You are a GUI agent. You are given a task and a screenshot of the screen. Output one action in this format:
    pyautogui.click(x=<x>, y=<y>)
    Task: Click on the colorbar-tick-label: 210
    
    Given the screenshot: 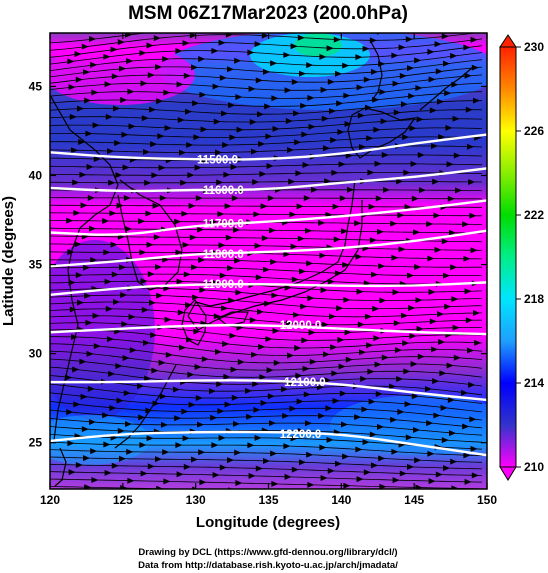 What is the action you would take?
    pyautogui.click(x=534, y=467)
    